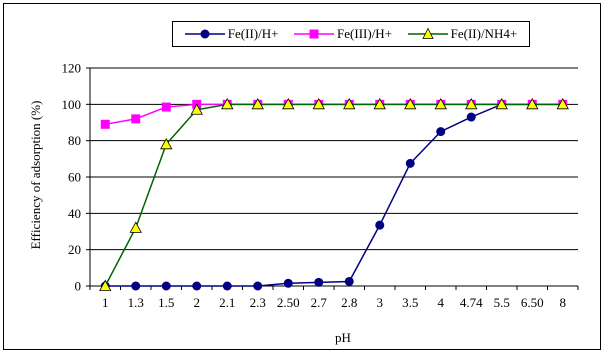 Image resolution: width=606 pixels, height=356 pixels. I want to click on x-tick-label: 2.1, so click(227, 302).